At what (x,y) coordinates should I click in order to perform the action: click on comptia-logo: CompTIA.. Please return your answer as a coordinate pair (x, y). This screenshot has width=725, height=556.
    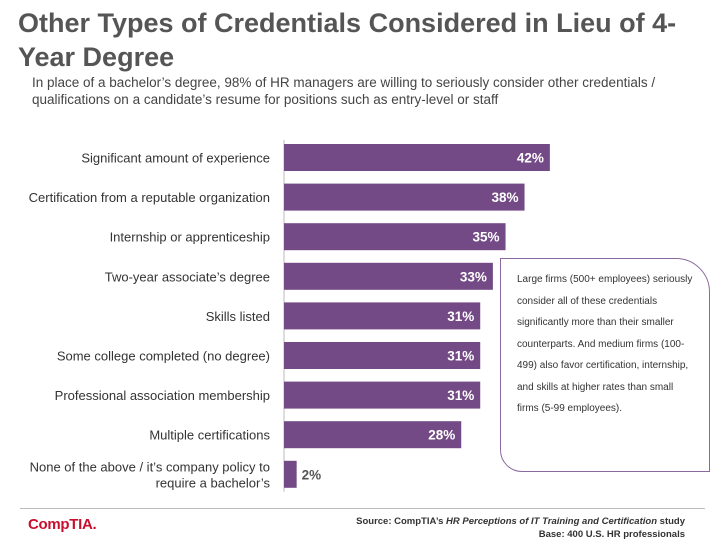
    Looking at the image, I should click on (62, 524).